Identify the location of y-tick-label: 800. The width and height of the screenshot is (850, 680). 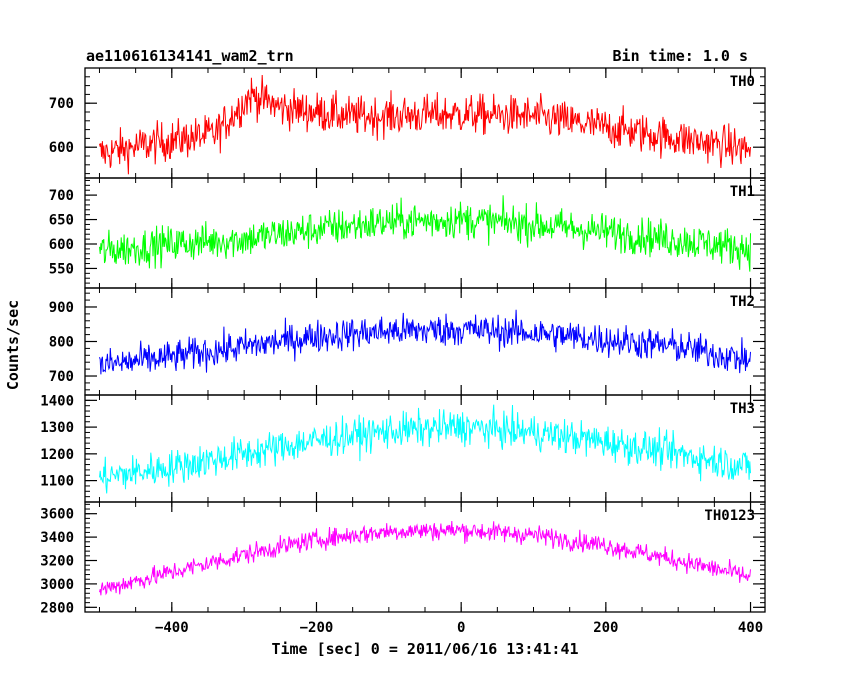
(61, 343).